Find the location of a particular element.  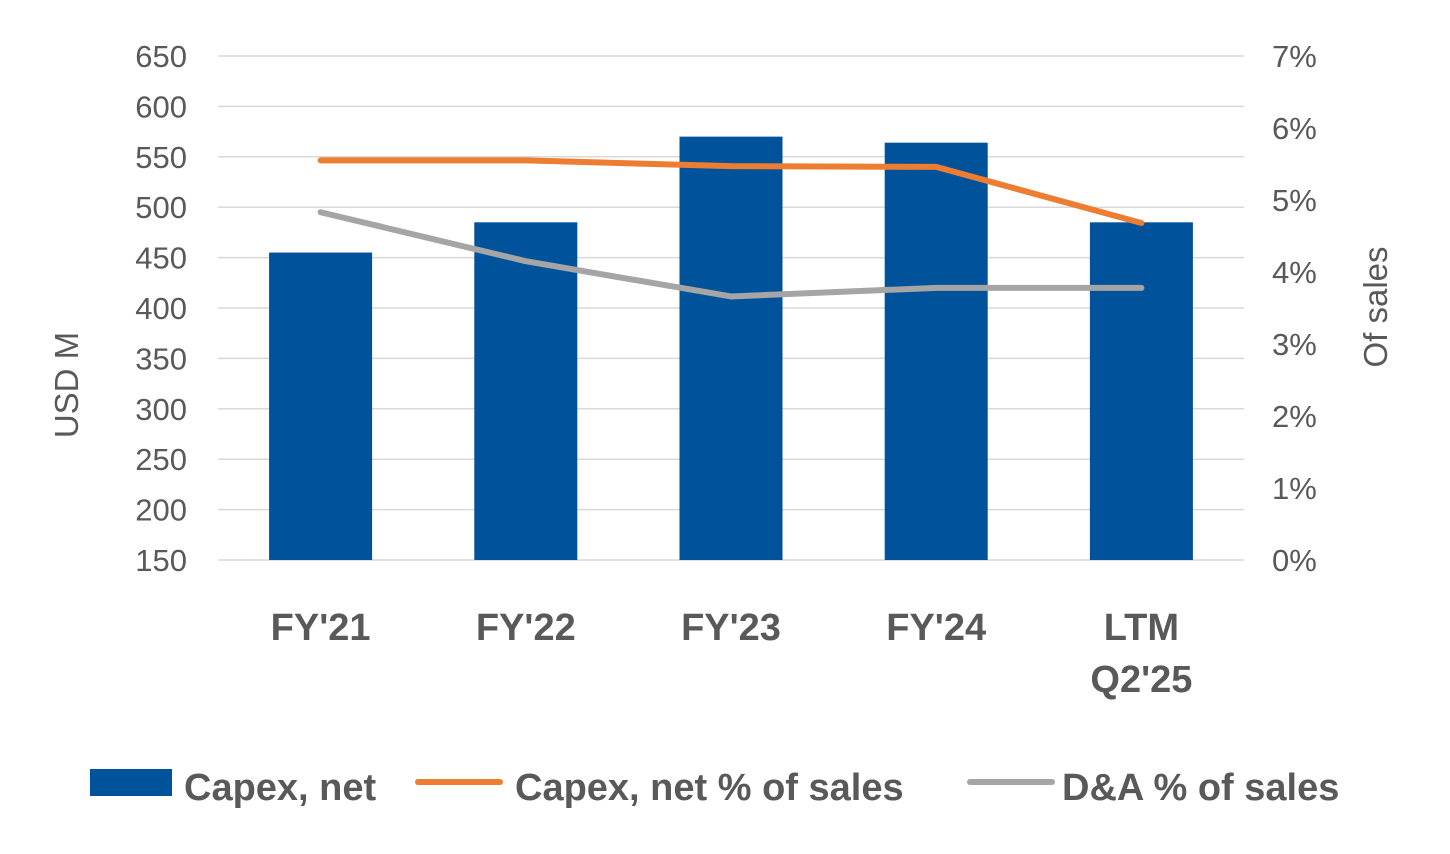

line-da-pct-sales is located at coordinates (731, 254).